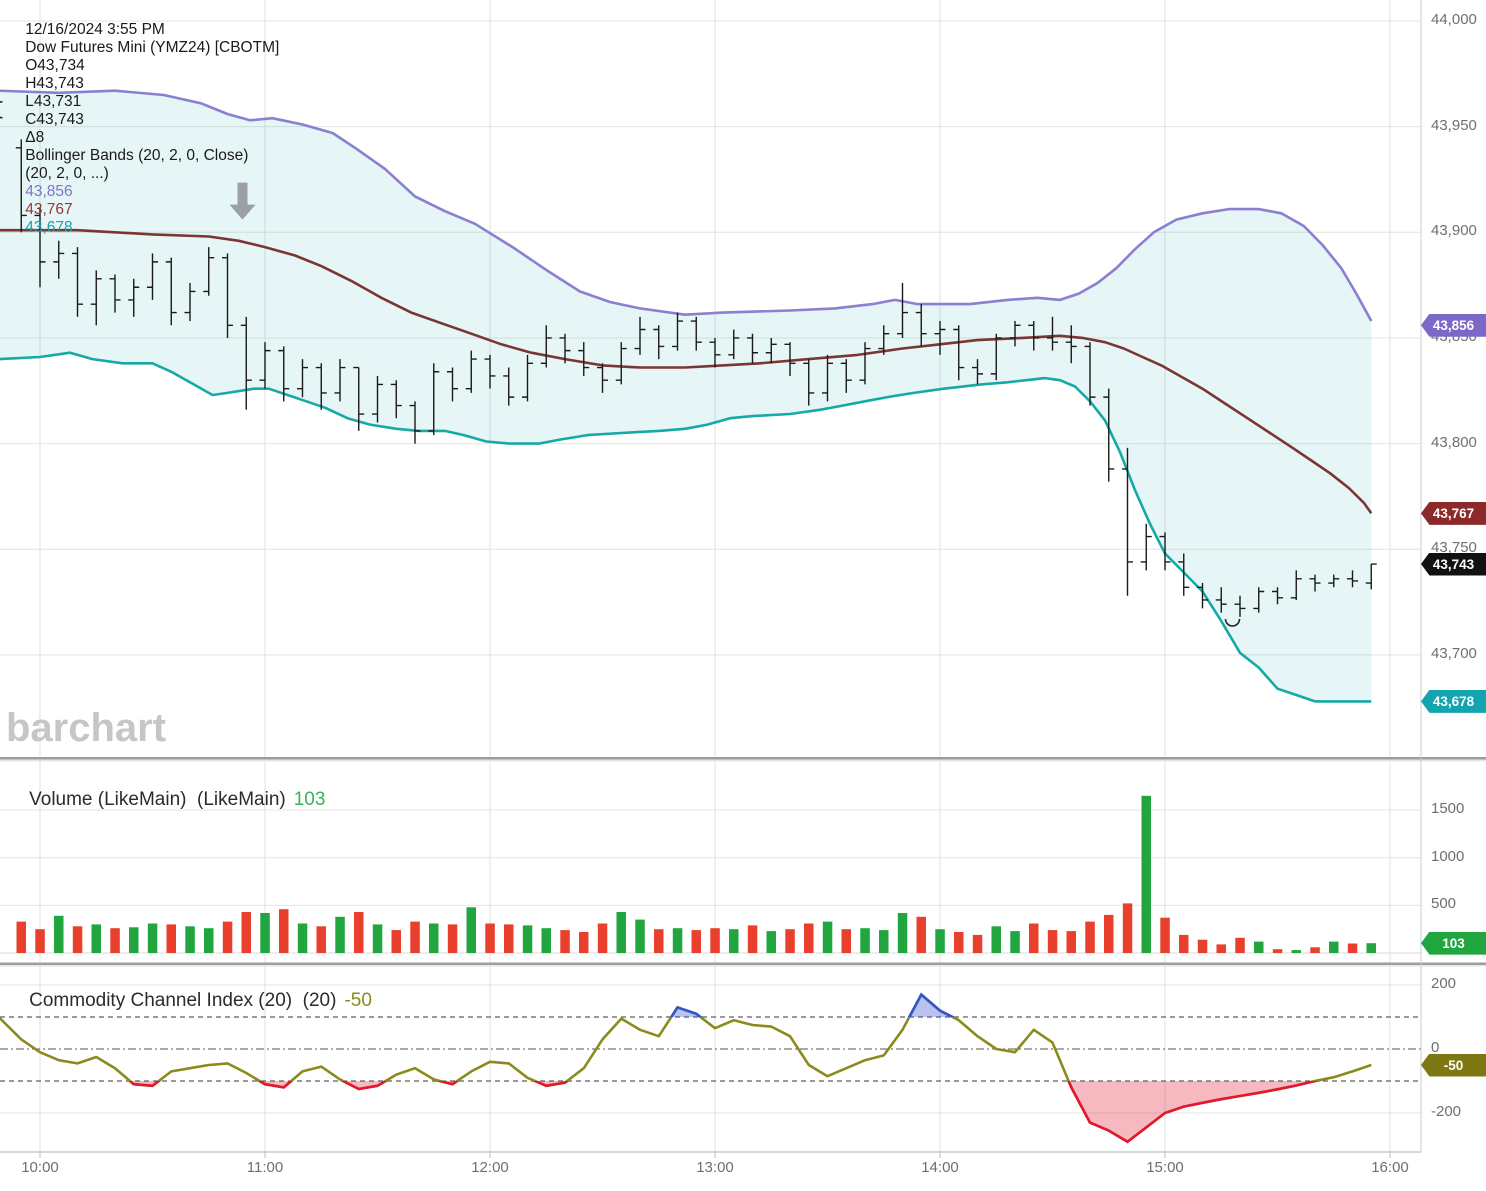 The height and width of the screenshot is (1191, 1486). I want to click on price-axis-label: 44,000, so click(1454, 19).